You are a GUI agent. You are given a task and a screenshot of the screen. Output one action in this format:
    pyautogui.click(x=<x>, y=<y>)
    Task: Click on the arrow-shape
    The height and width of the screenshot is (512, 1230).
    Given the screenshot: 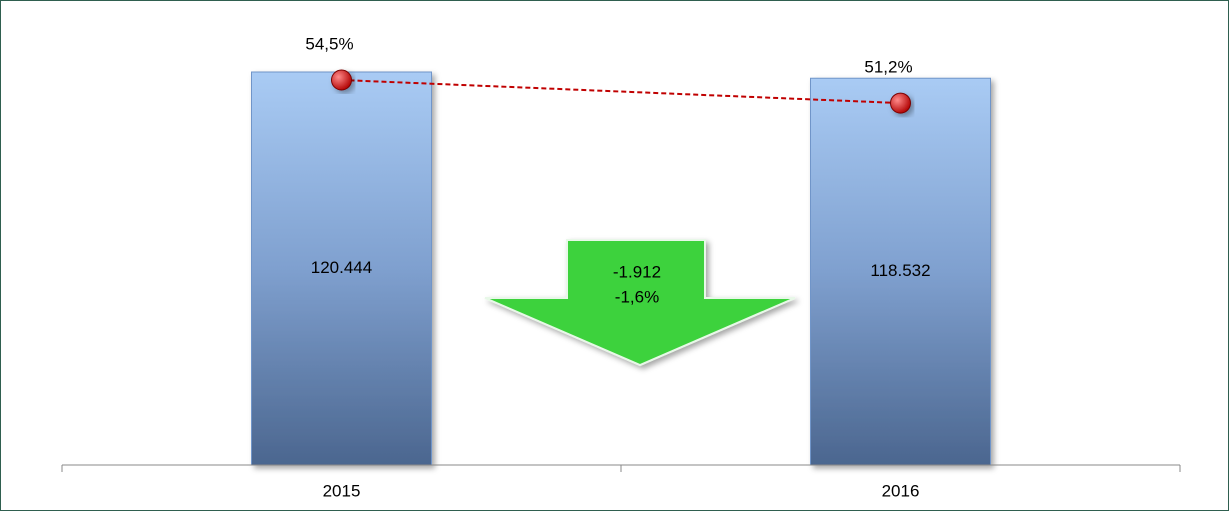 What is the action you would take?
    pyautogui.click(x=640, y=303)
    